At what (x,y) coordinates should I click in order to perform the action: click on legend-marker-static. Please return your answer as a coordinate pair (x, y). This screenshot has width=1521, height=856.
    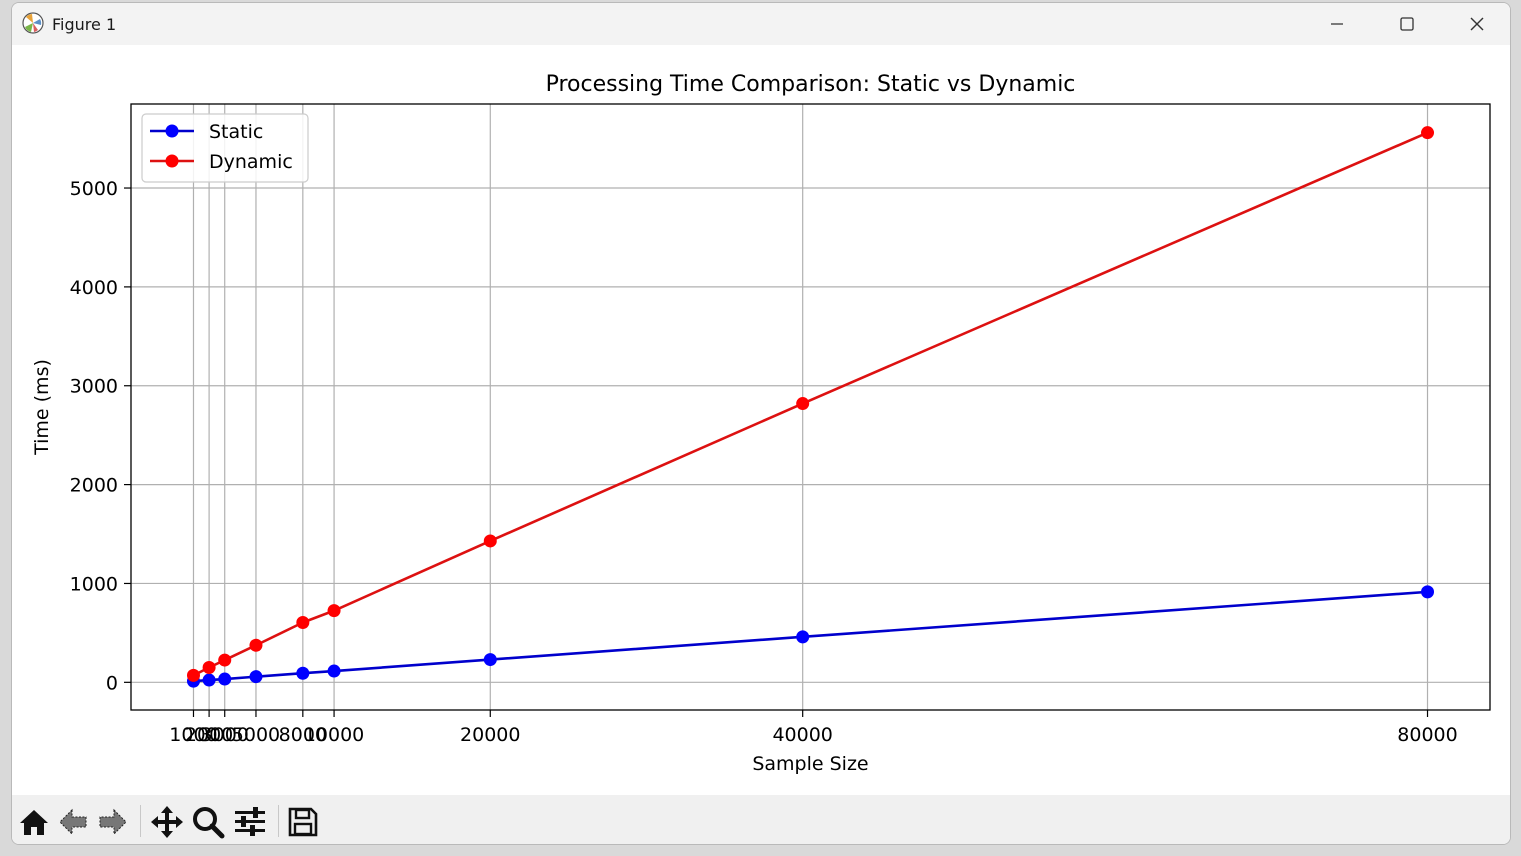
    Looking at the image, I should click on (172, 131).